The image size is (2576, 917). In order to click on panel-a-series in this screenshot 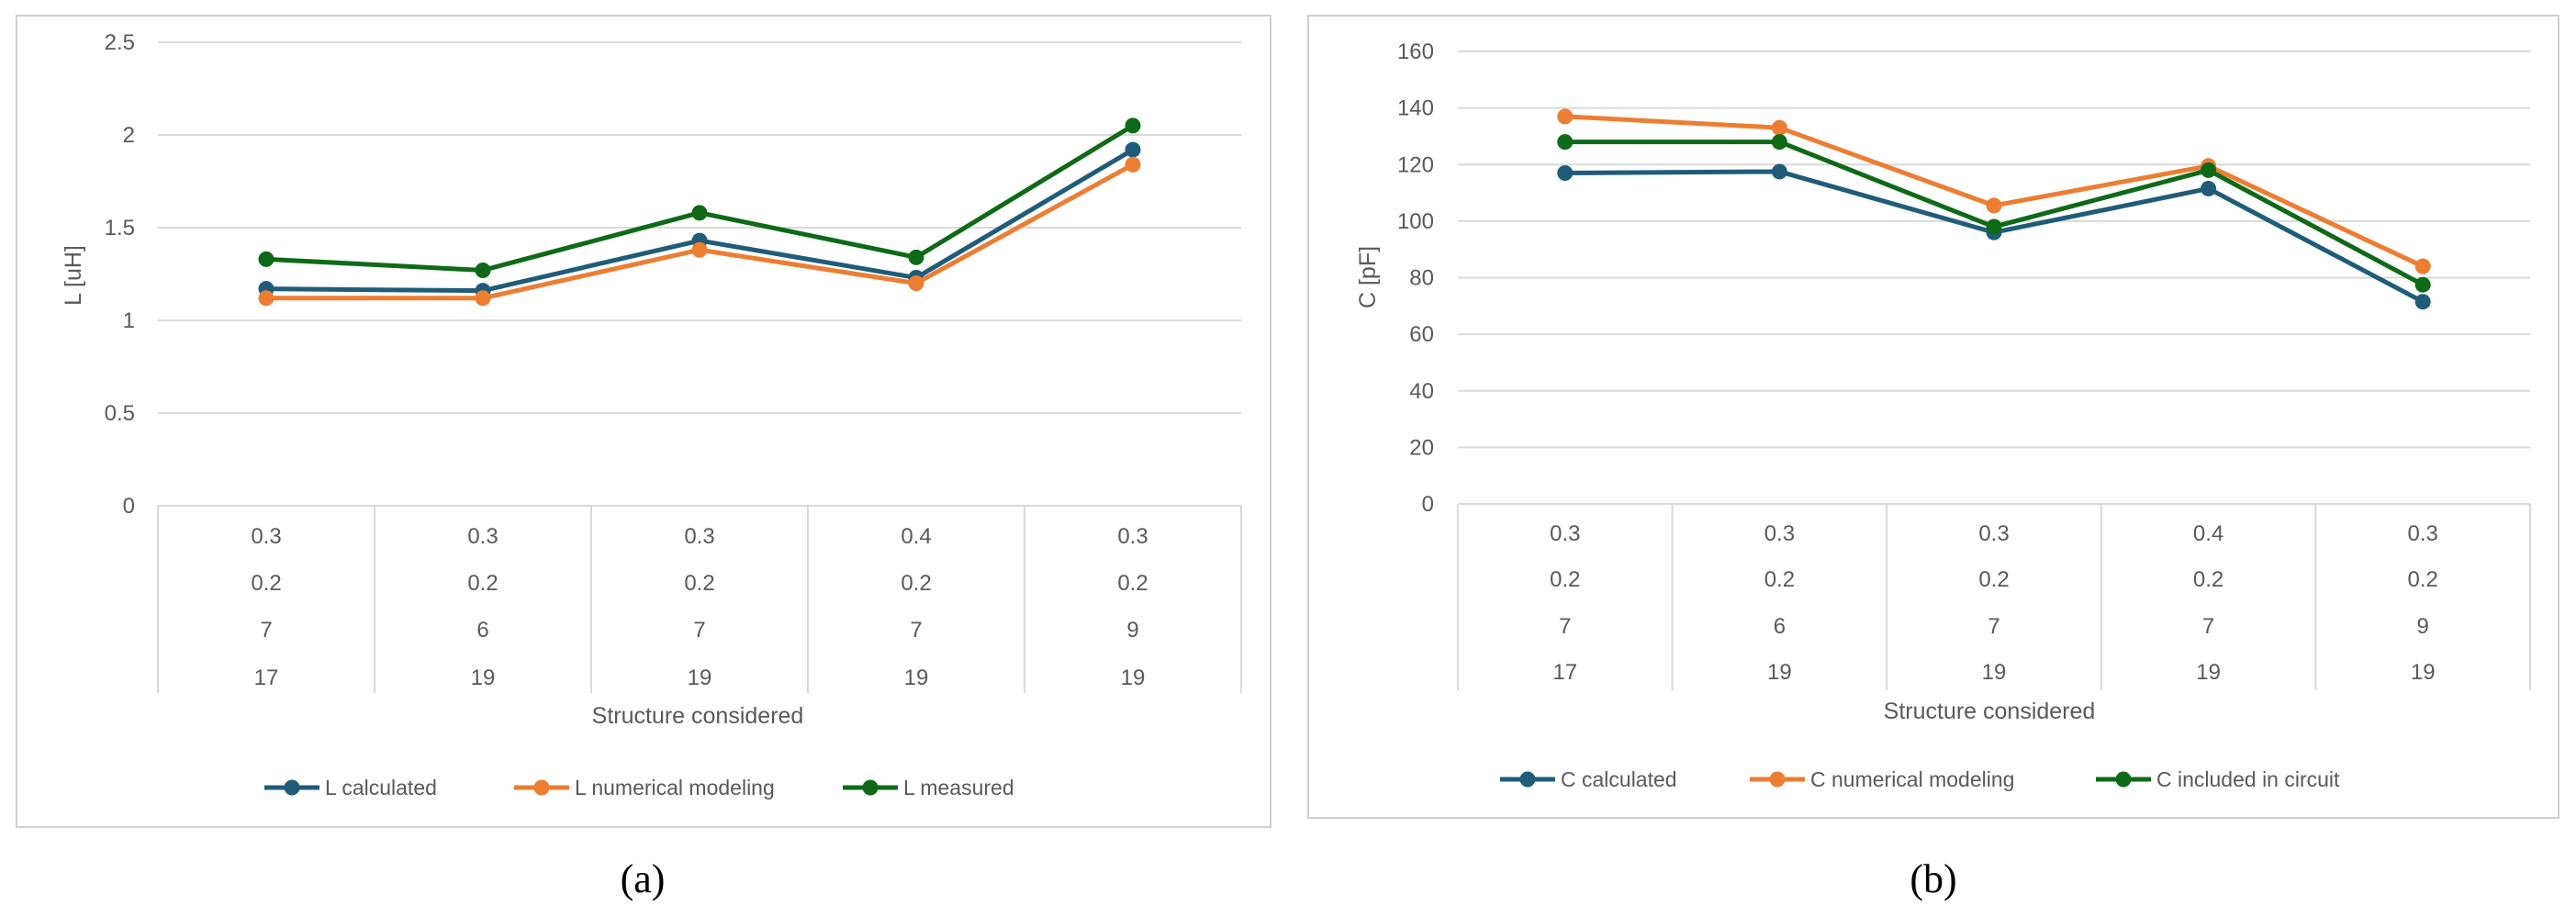, I will do `click(699, 212)`.